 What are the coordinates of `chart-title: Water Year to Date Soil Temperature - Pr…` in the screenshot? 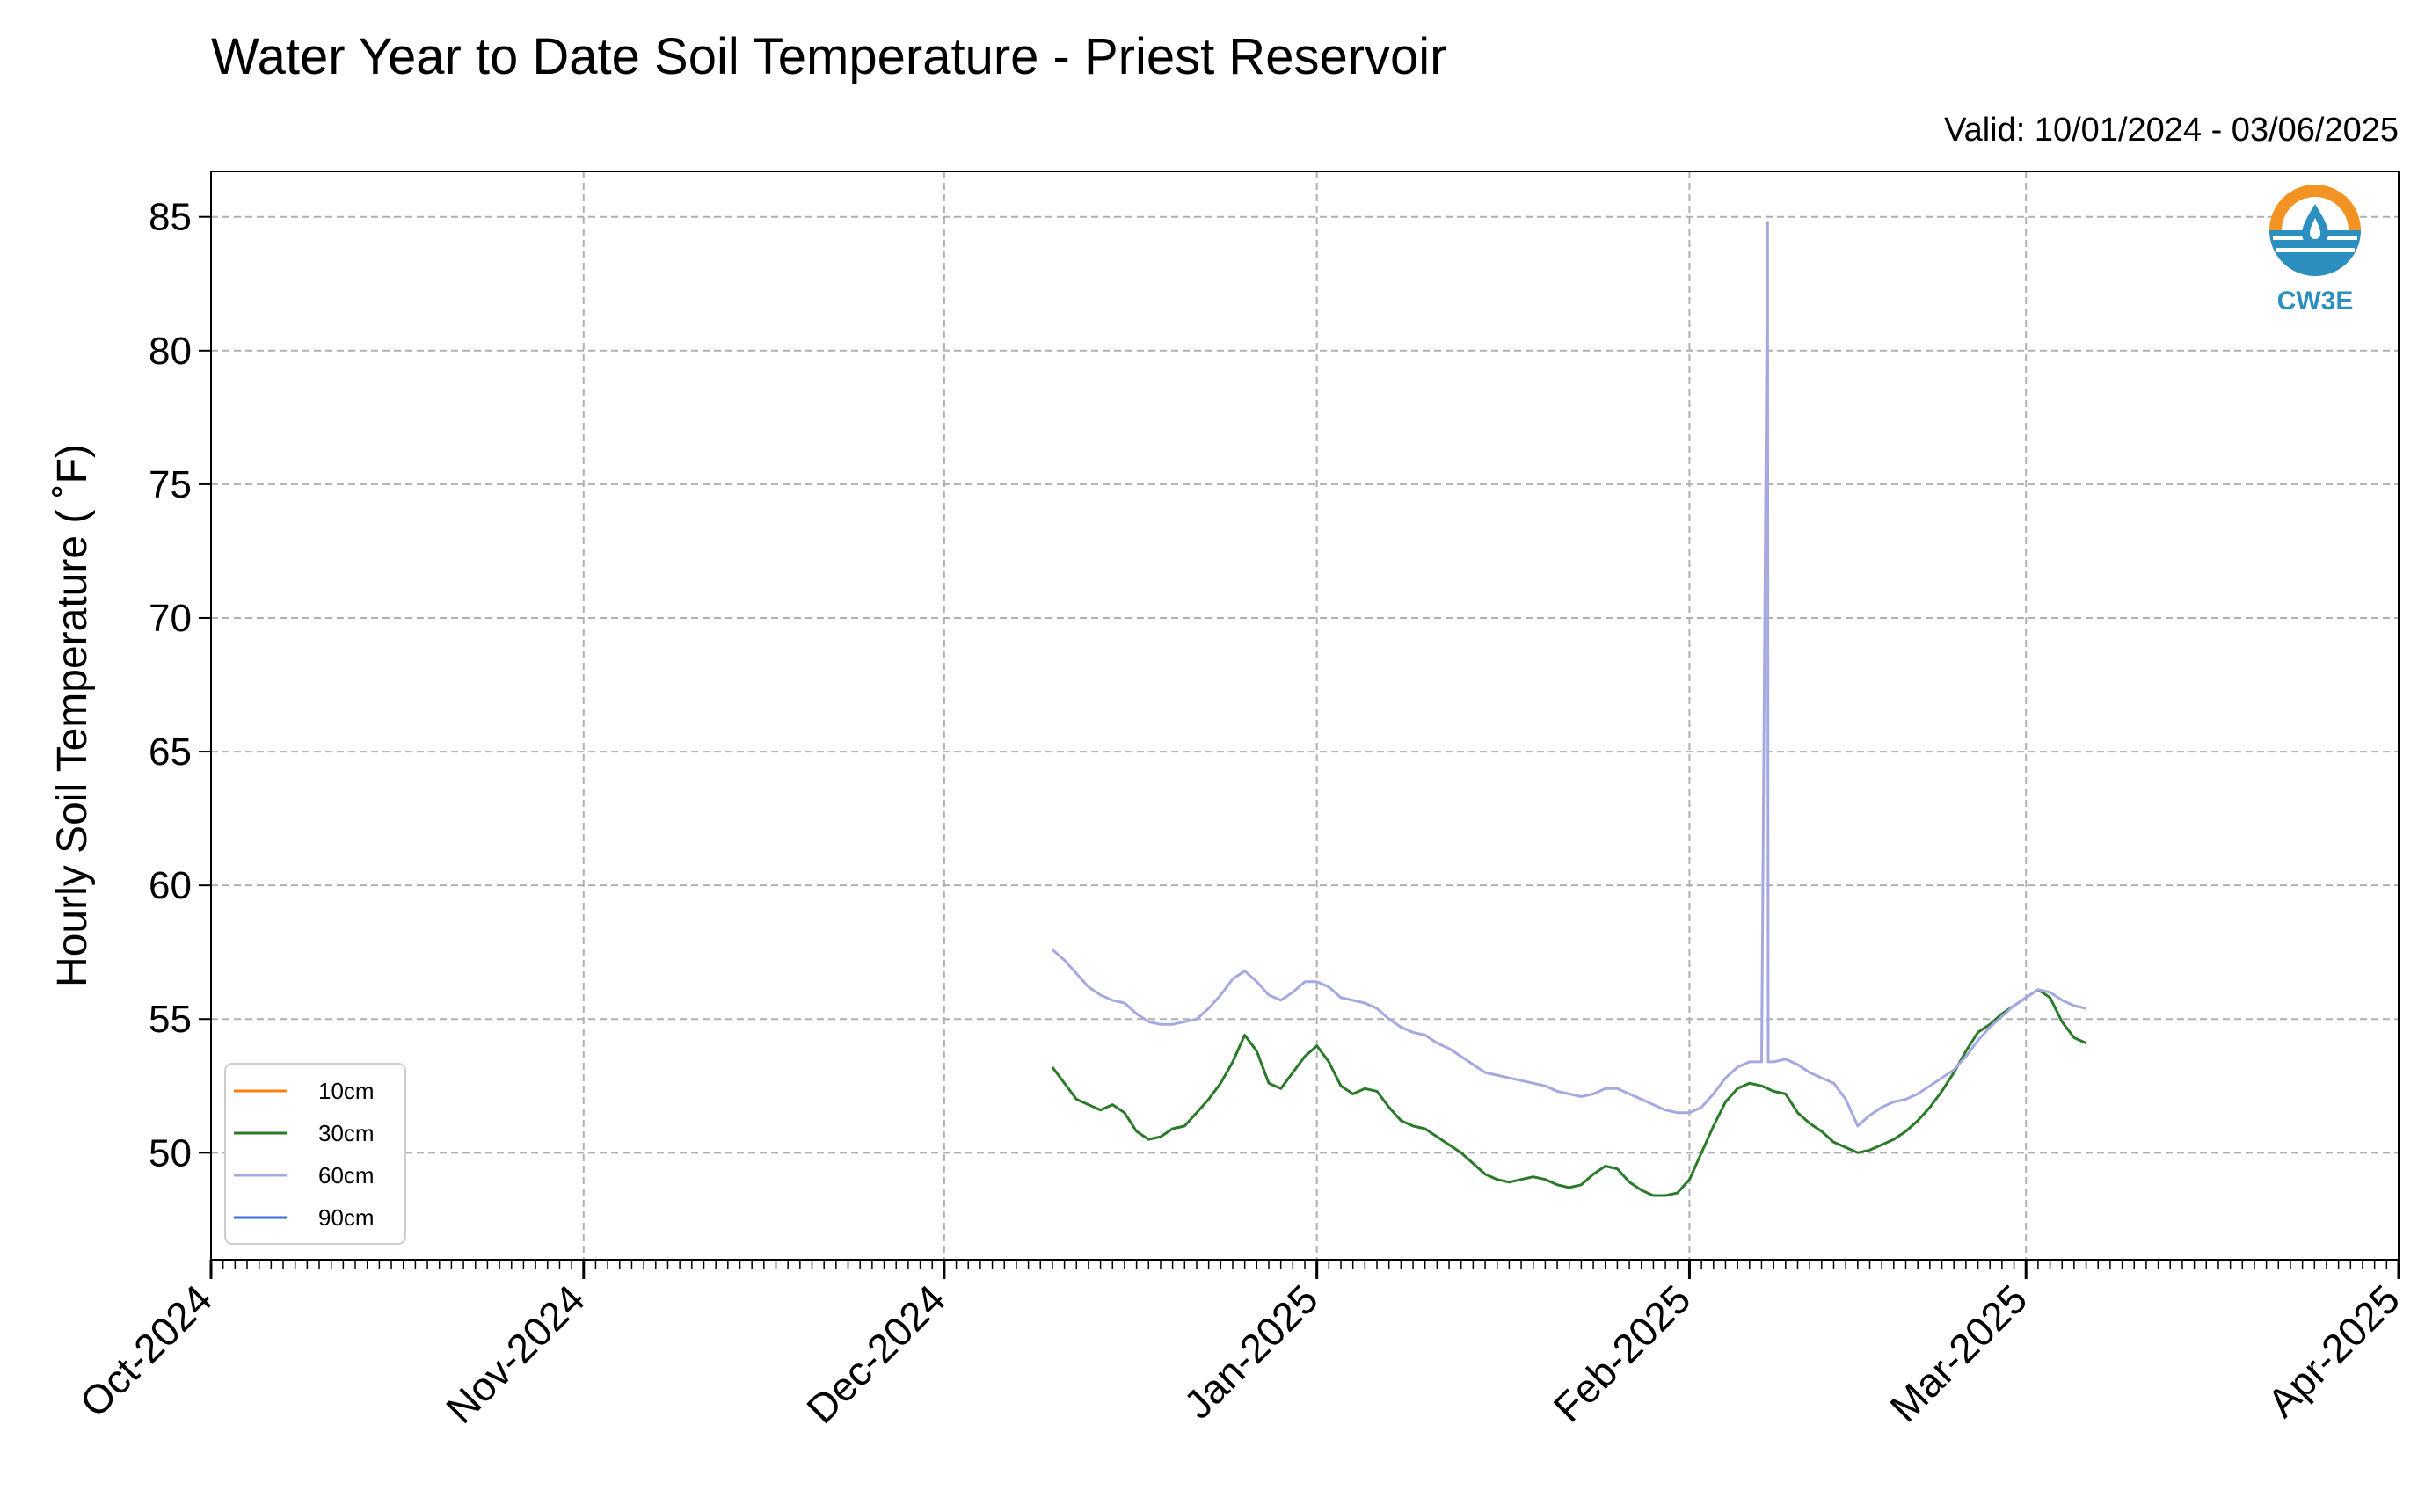 It's located at (828, 56).